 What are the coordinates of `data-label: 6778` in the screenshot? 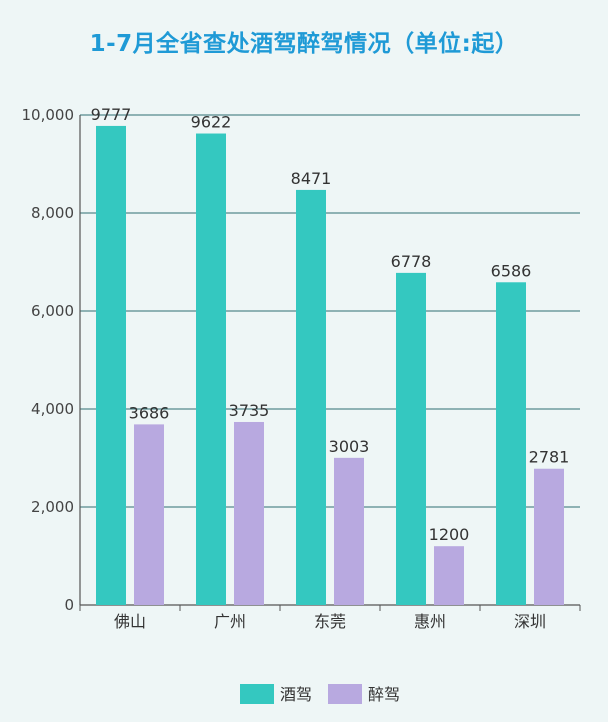 It's located at (411, 261).